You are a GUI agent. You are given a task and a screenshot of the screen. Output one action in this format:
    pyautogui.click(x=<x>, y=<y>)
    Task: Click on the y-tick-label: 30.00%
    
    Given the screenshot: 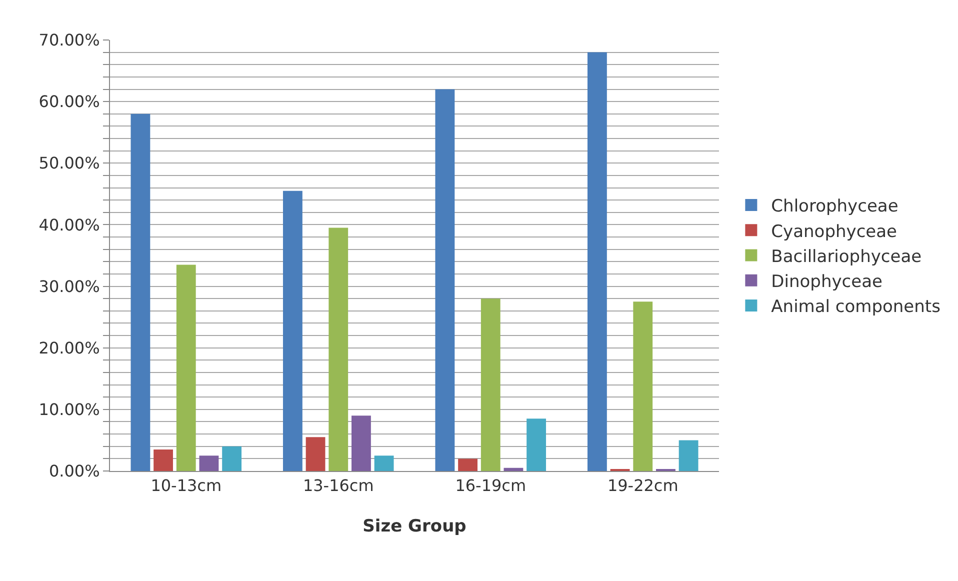 What is the action you would take?
    pyautogui.click(x=69, y=286)
    